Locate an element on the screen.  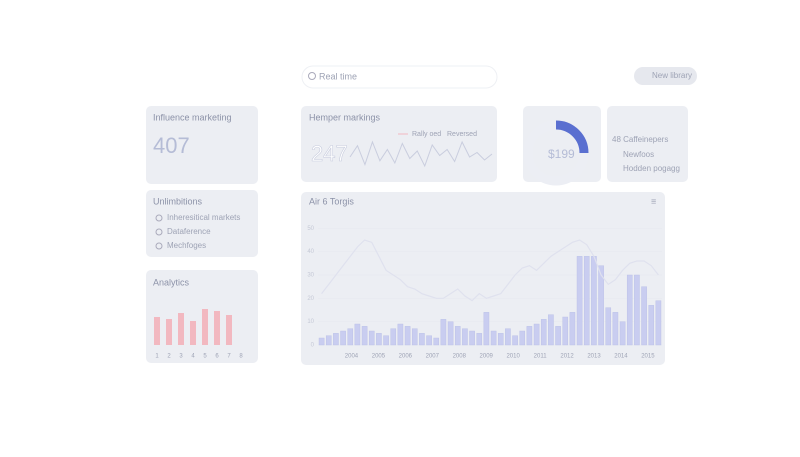
x-tick-label: 2014 is located at coordinates (621, 357).